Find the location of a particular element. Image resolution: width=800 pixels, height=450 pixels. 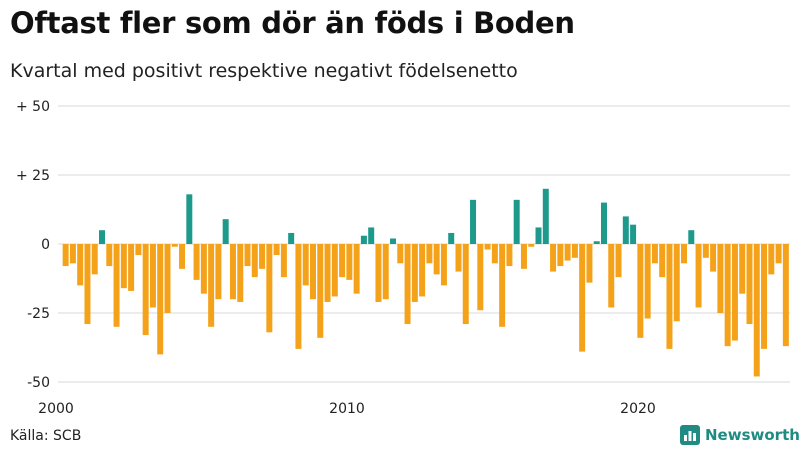

brand-logo: Newsworthy is located at coordinates (740, 435).